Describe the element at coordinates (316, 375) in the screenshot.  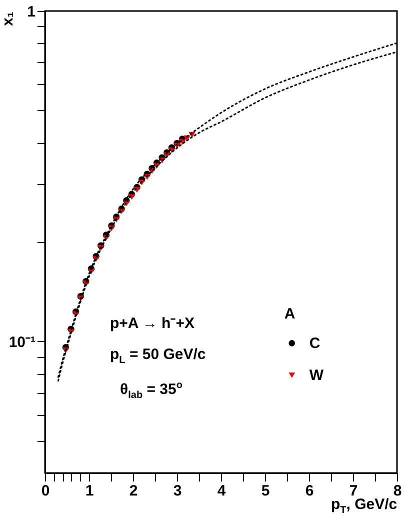
I see `legend-label: W` at that location.